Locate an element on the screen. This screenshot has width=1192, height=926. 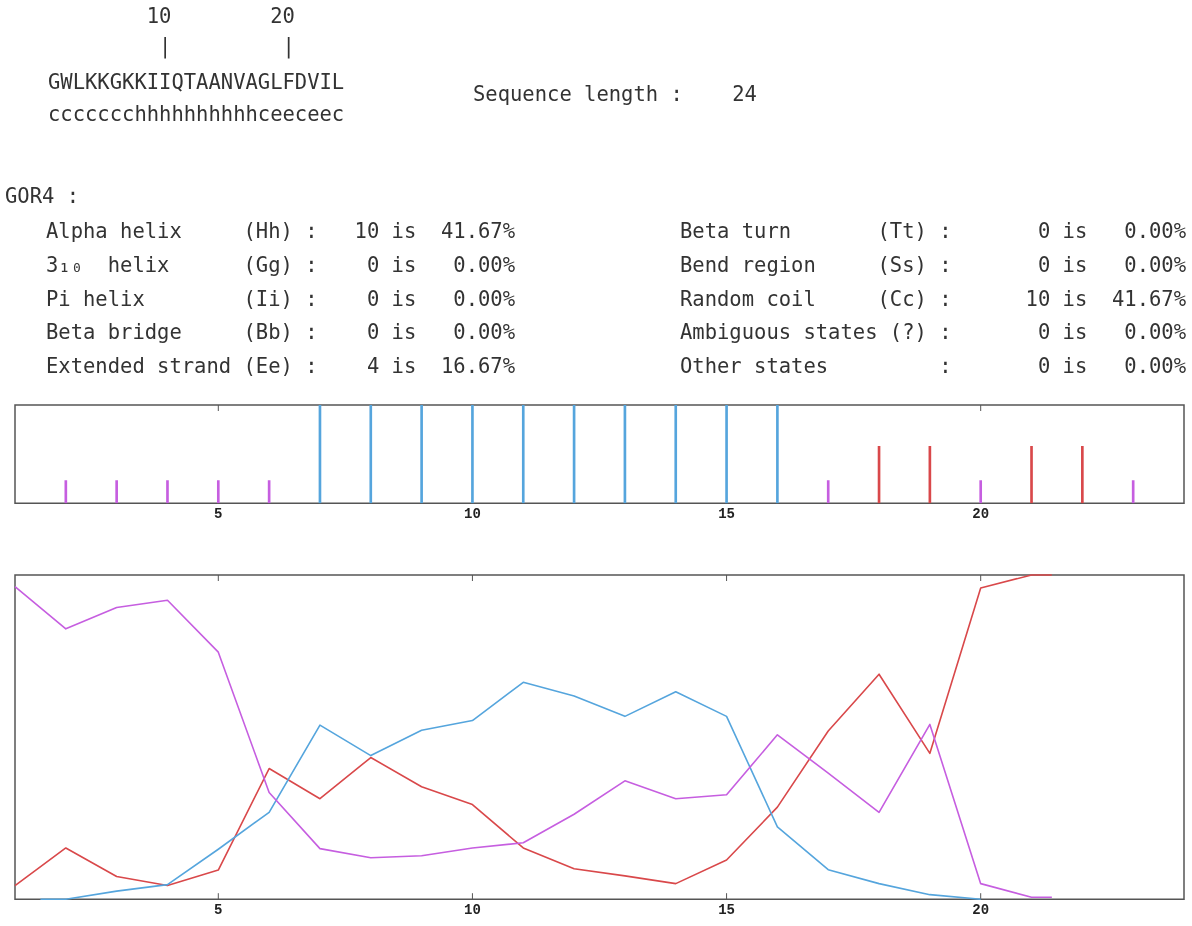
text: Other states : 0 is 0.00% is located at coordinates (933, 366).